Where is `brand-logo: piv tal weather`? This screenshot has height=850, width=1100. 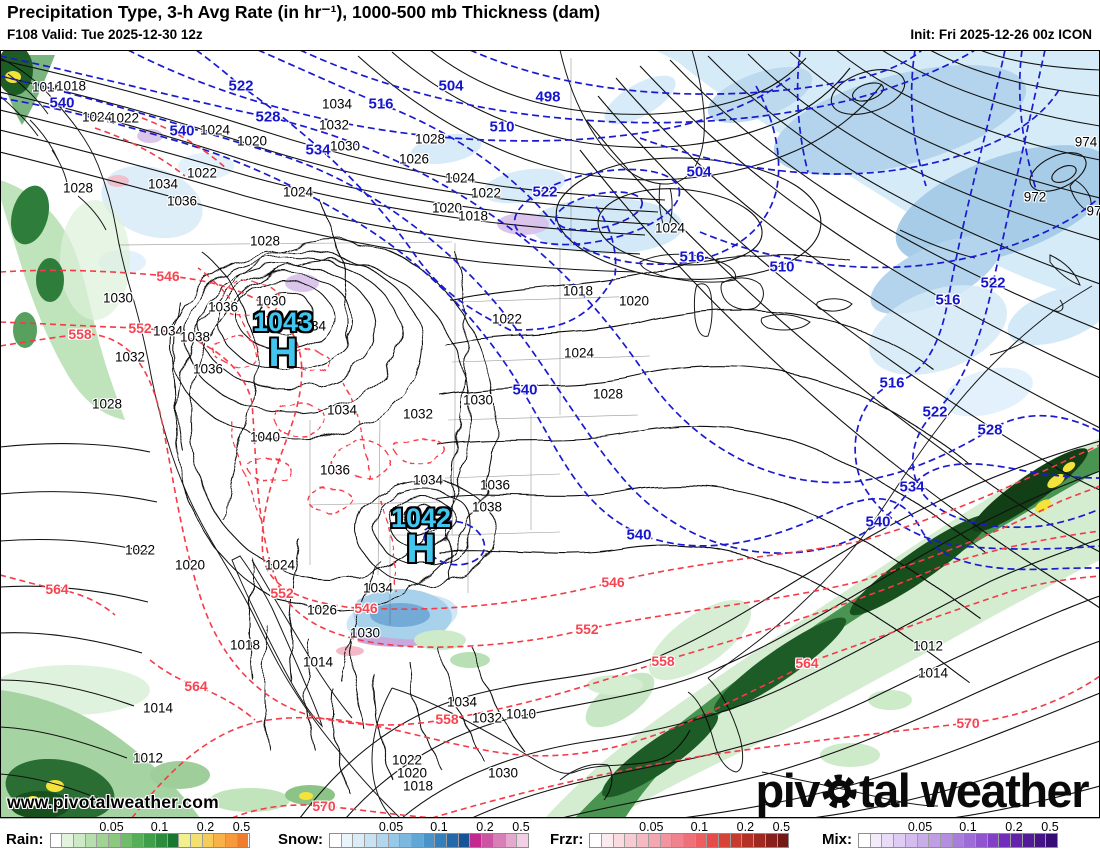 brand-logo: piv tal weather is located at coordinates (923, 790).